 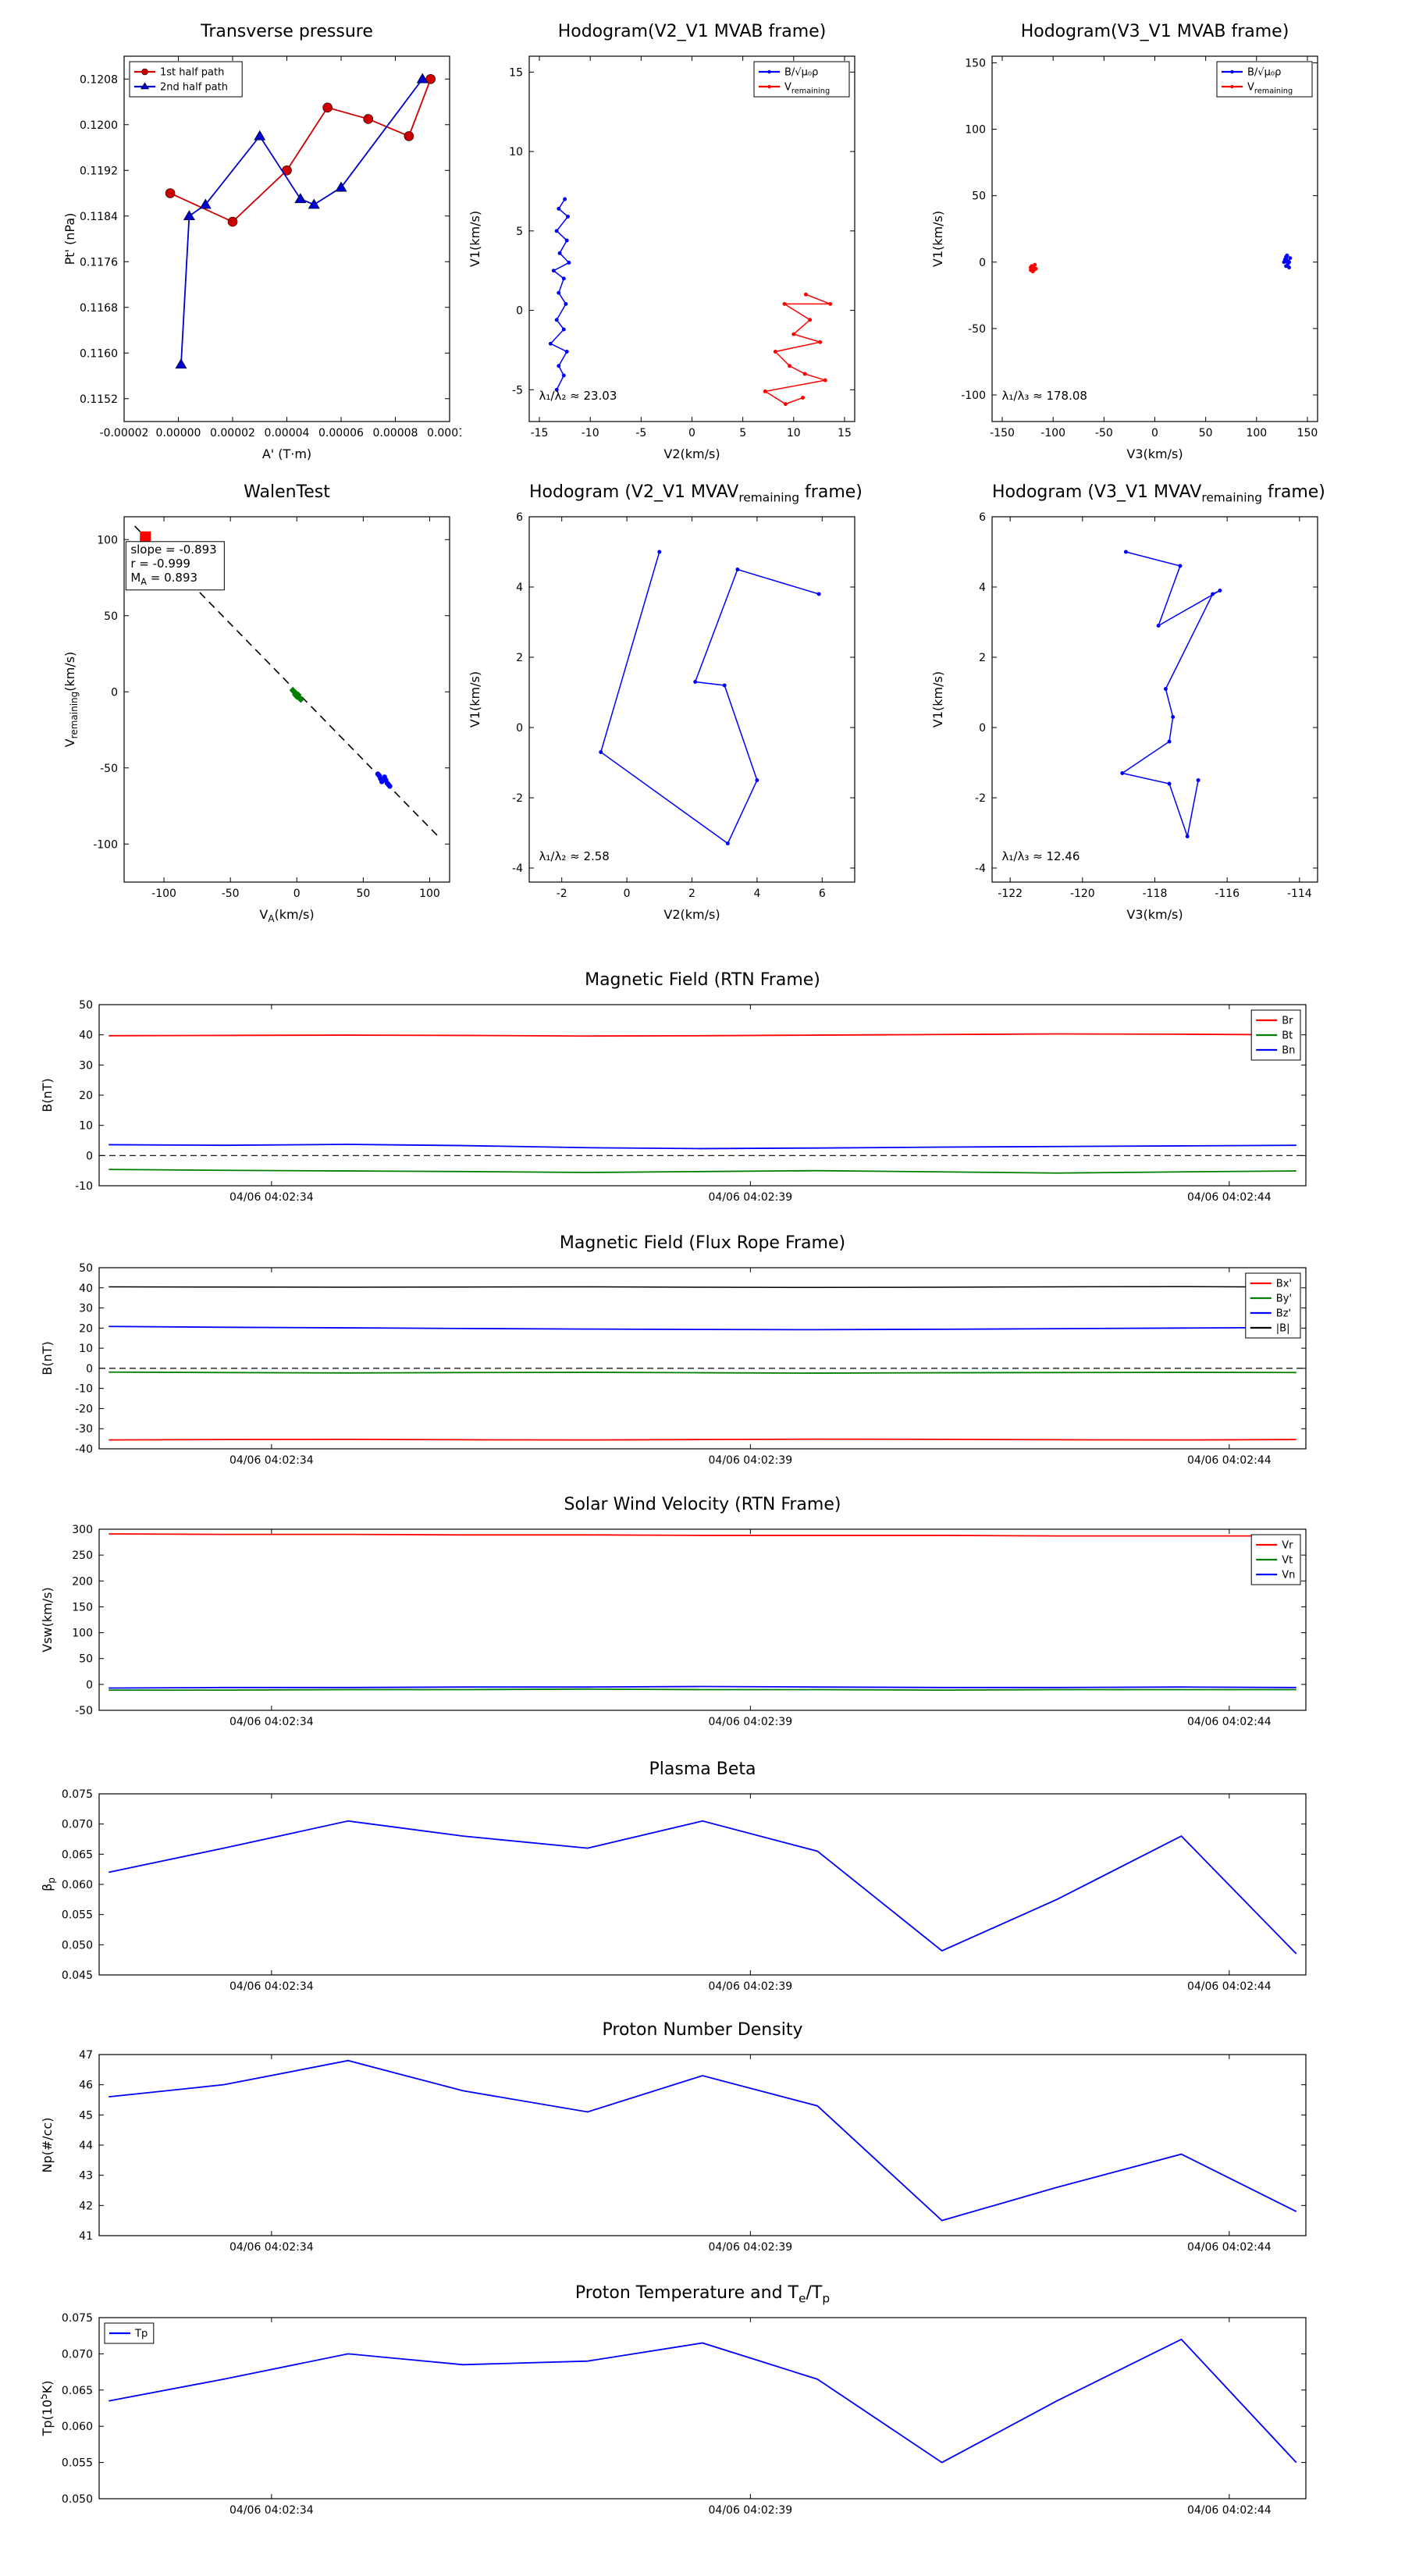 I want to click on svg-text: -118, so click(x=1155, y=894).